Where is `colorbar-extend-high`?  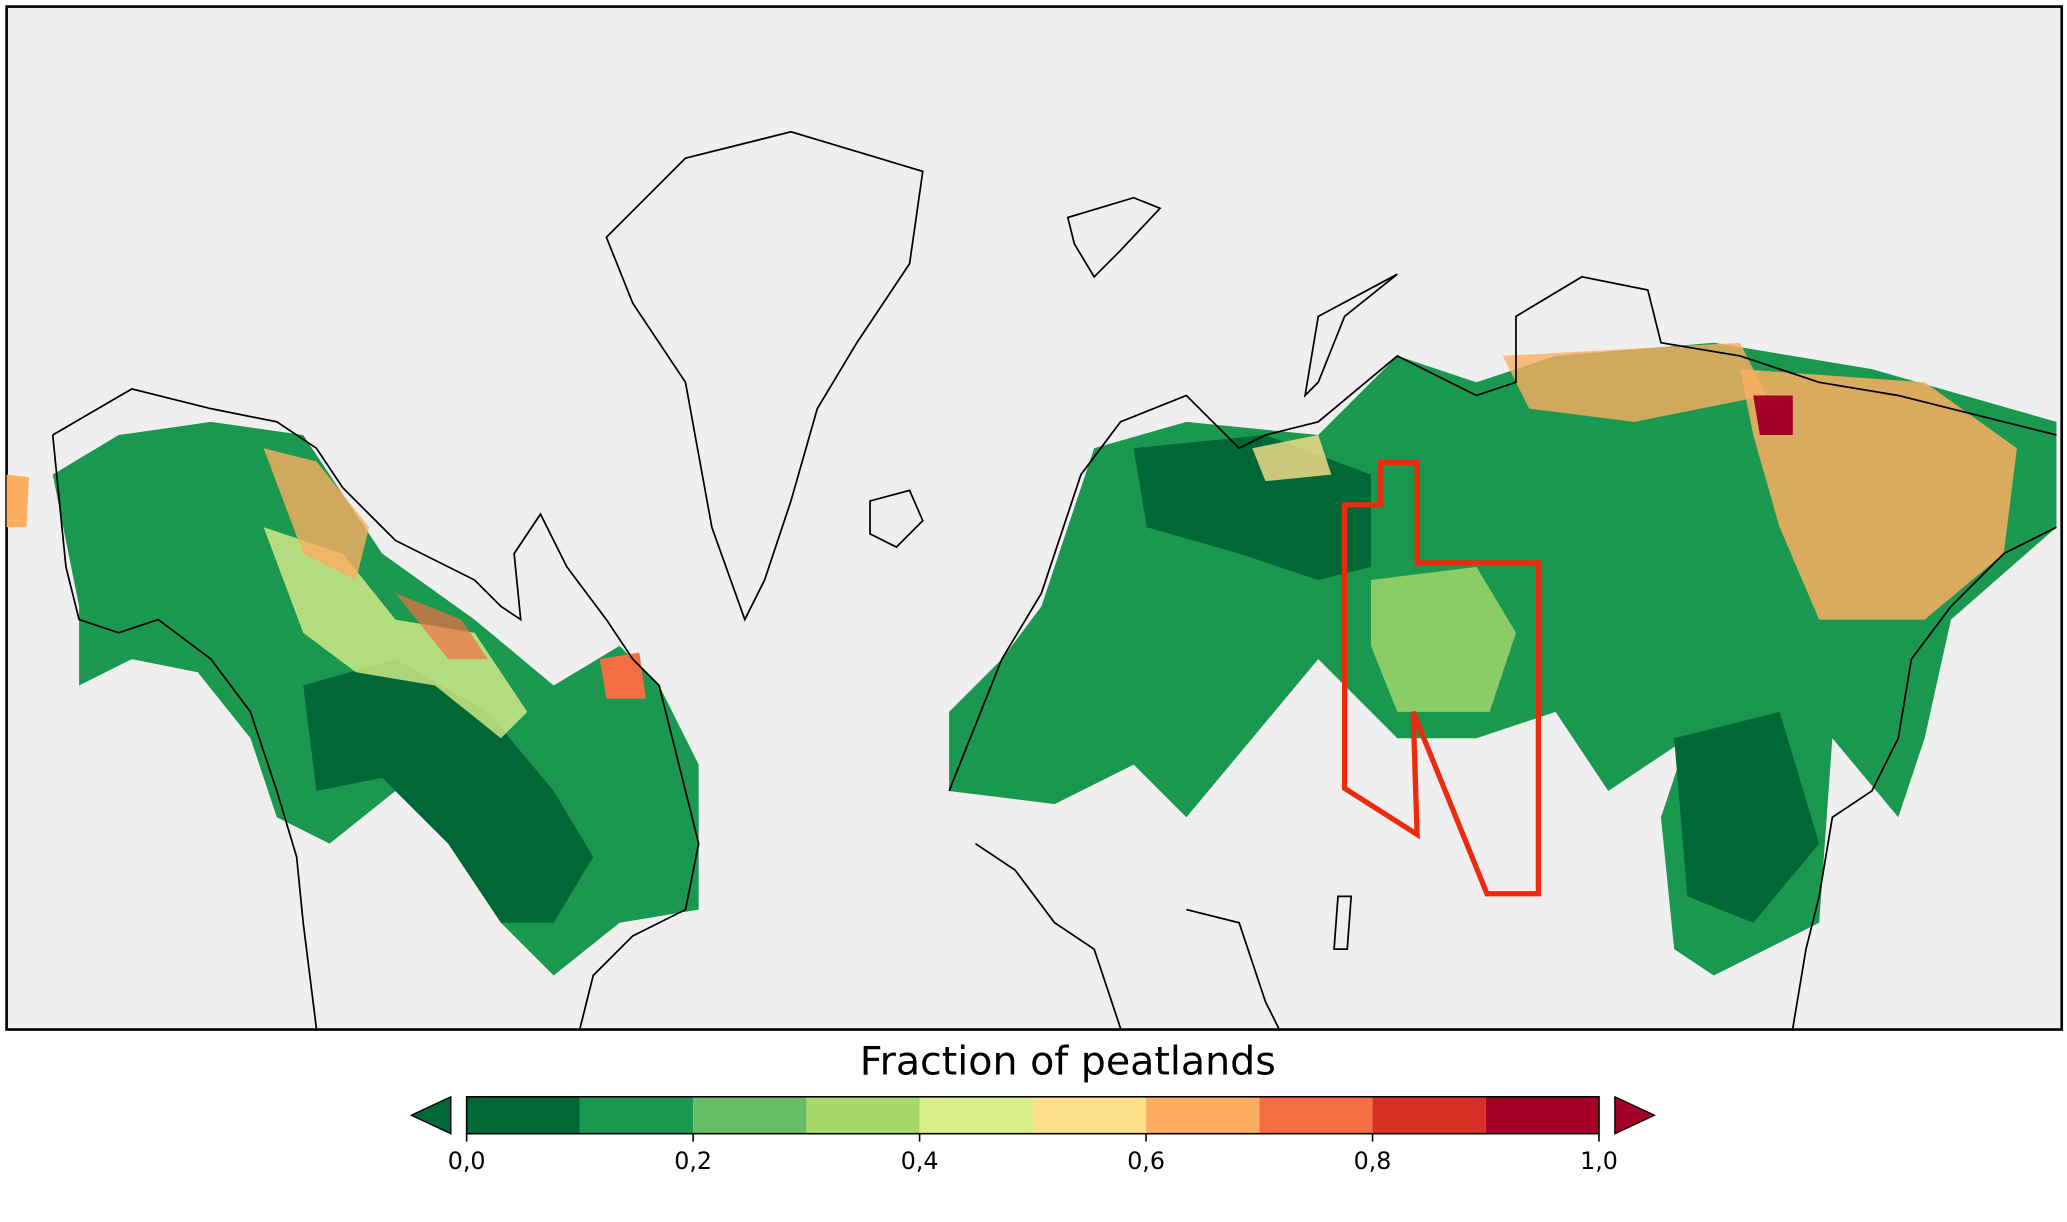 colorbar-extend-high is located at coordinates (1635, 1115).